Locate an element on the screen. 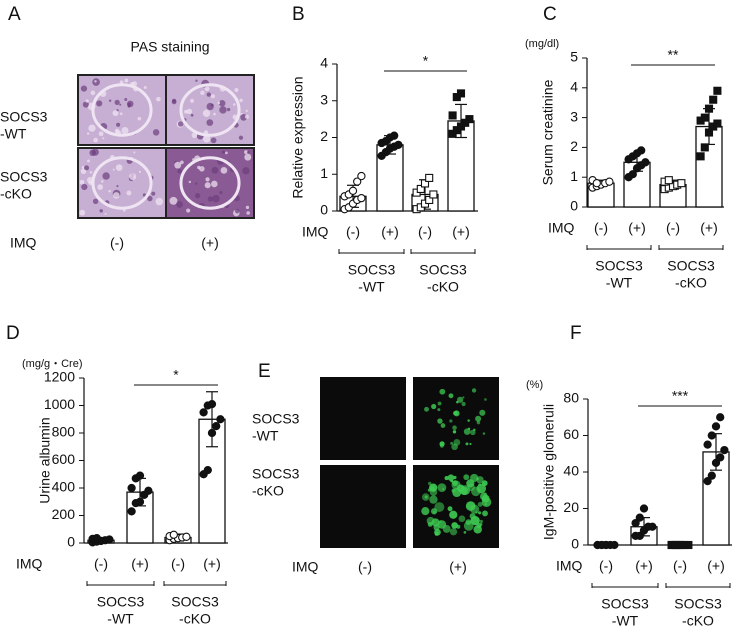 Image resolution: width=736 pixels, height=634 pixels. column-label: (+) is located at coordinates (210, 243).